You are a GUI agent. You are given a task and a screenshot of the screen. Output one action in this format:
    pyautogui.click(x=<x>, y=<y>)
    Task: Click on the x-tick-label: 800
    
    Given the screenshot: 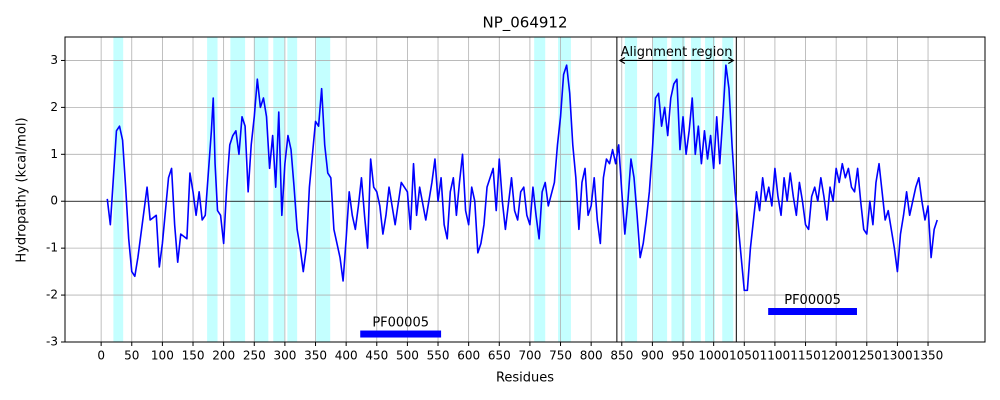 What is the action you would take?
    pyautogui.click(x=591, y=356)
    